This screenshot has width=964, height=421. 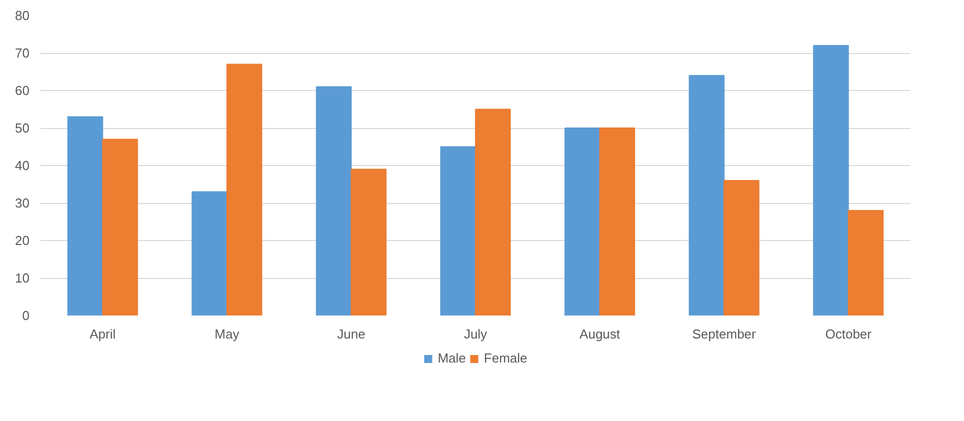 What do you see at coordinates (22, 203) in the screenshot?
I see `y-tick-label: 30` at bounding box center [22, 203].